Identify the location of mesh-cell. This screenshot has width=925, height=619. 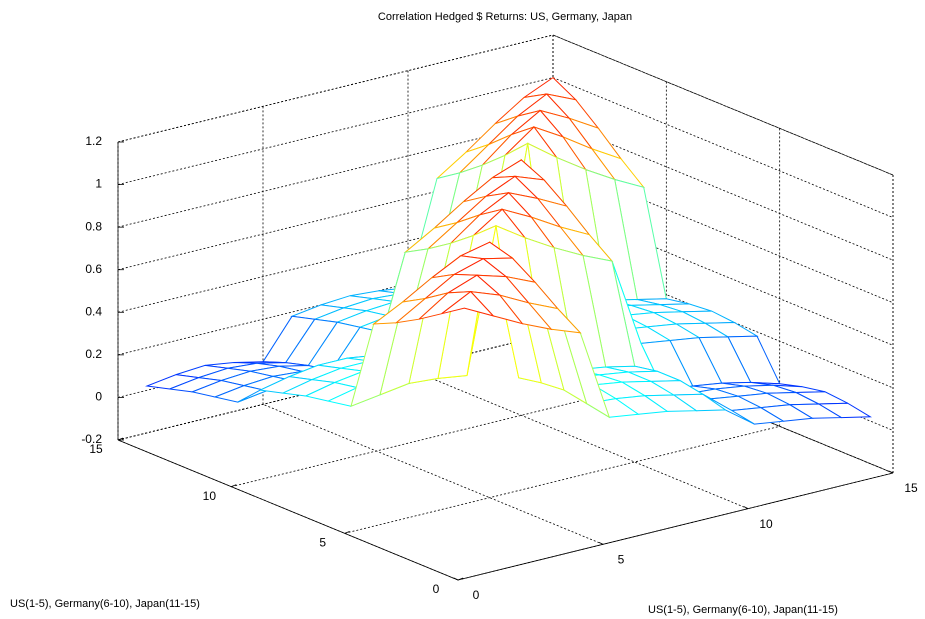
(468, 303).